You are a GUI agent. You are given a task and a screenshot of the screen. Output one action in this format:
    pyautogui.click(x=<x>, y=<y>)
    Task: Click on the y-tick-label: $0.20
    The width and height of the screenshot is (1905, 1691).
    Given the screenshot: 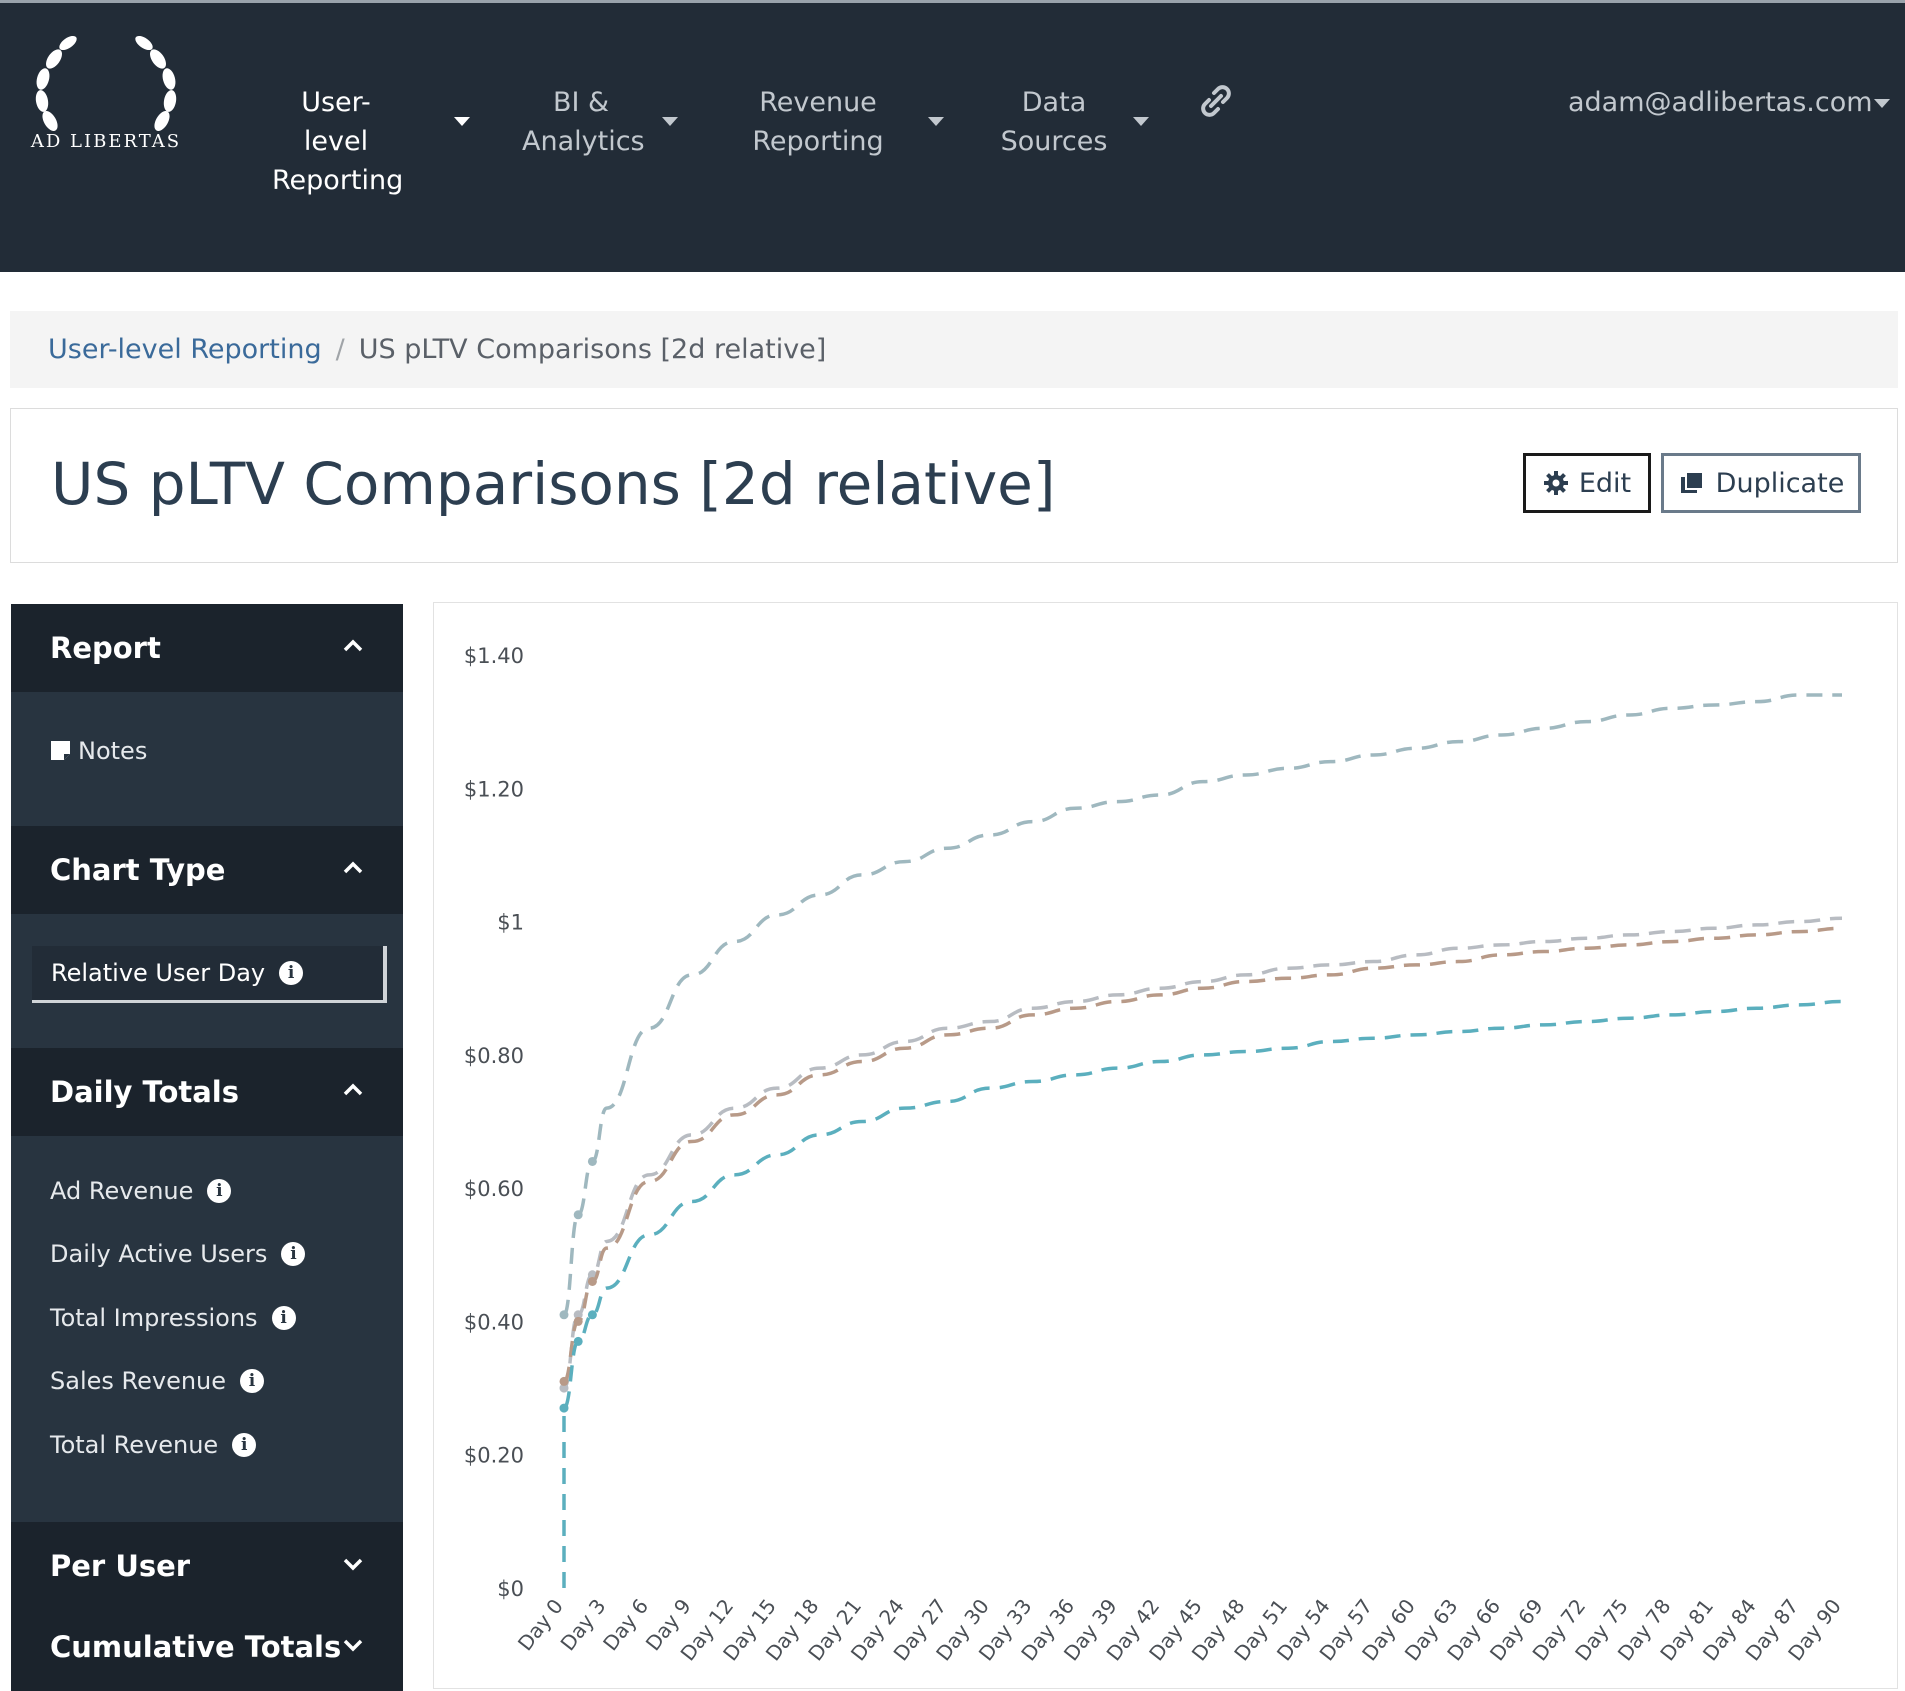 What is the action you would take?
    pyautogui.click(x=494, y=1456)
    